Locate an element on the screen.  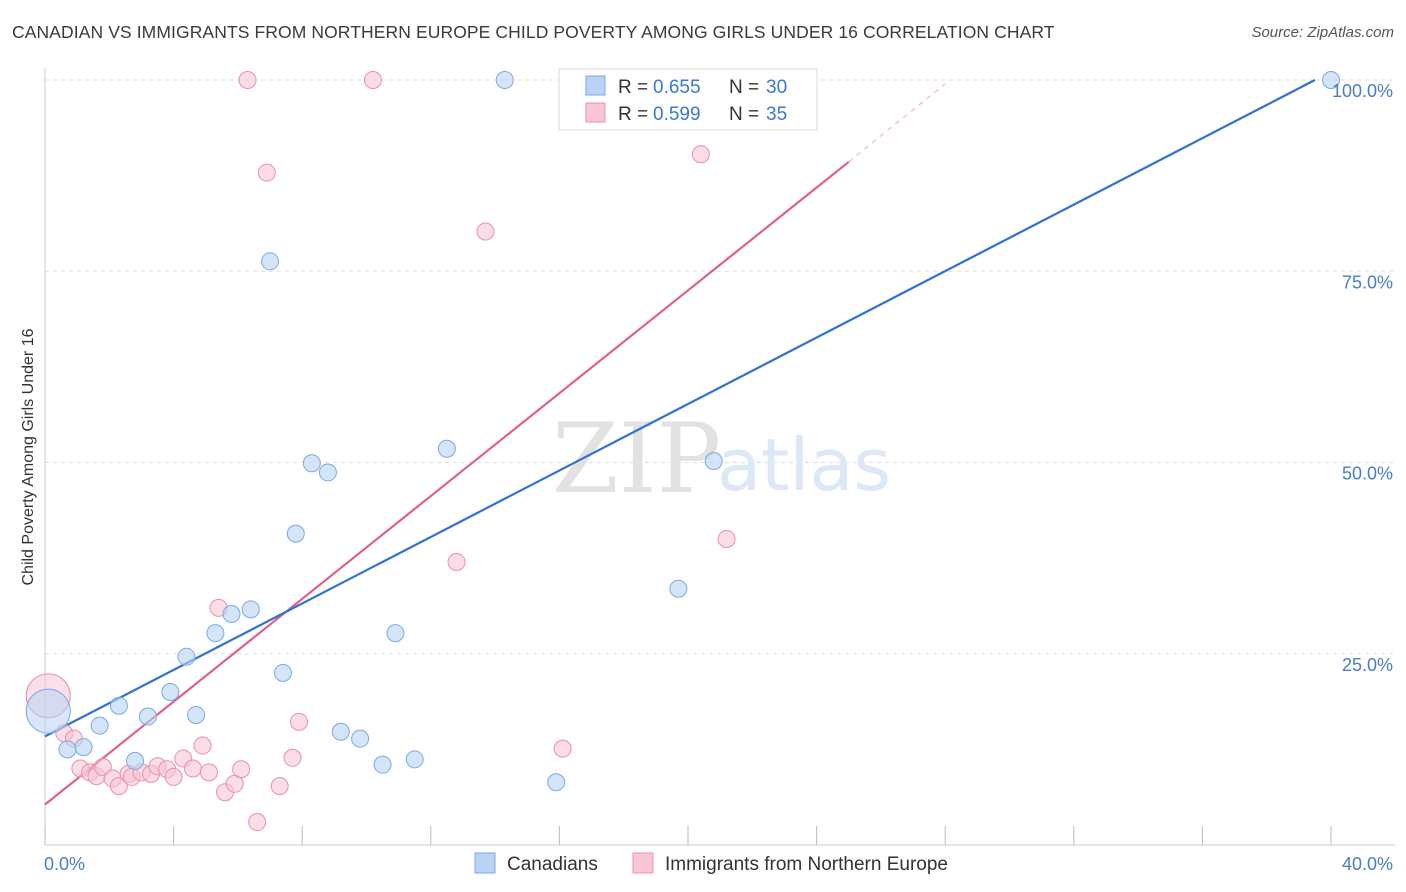
bottom-legend-immigrants: Immigrants from Northern Europe is located at coordinates (806, 864).